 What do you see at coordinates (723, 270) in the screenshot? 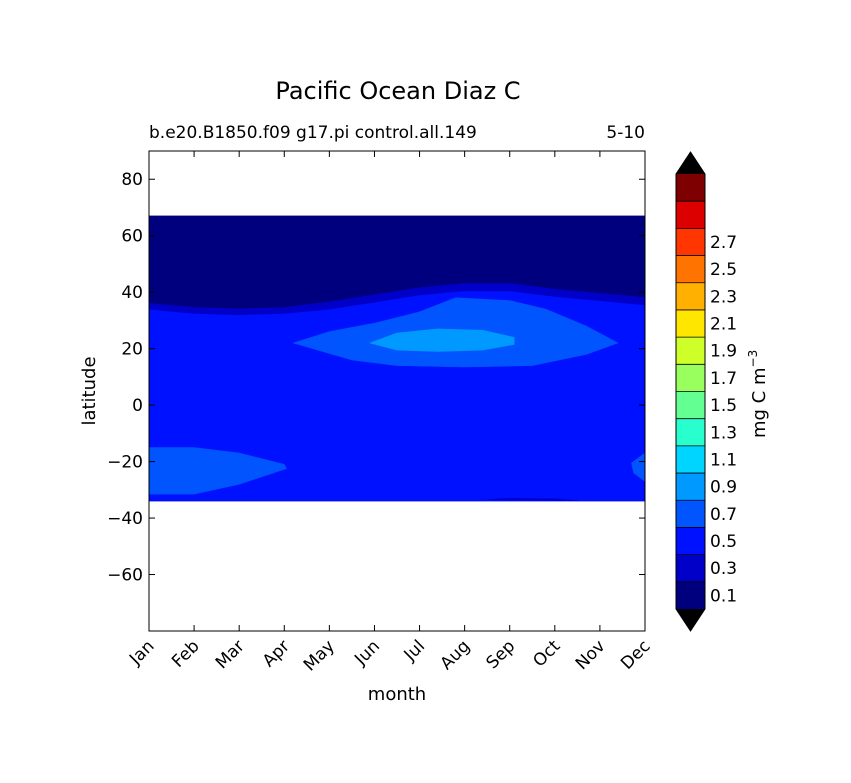
I see `colorbar-tick-label: 2.5` at bounding box center [723, 270].